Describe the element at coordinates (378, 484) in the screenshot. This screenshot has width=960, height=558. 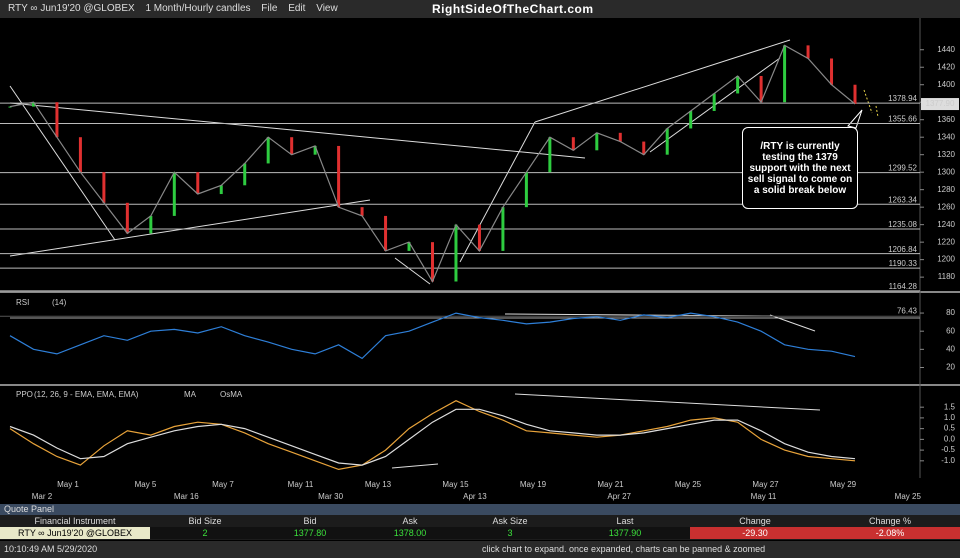
I see `x-tick-label: May 13` at that location.